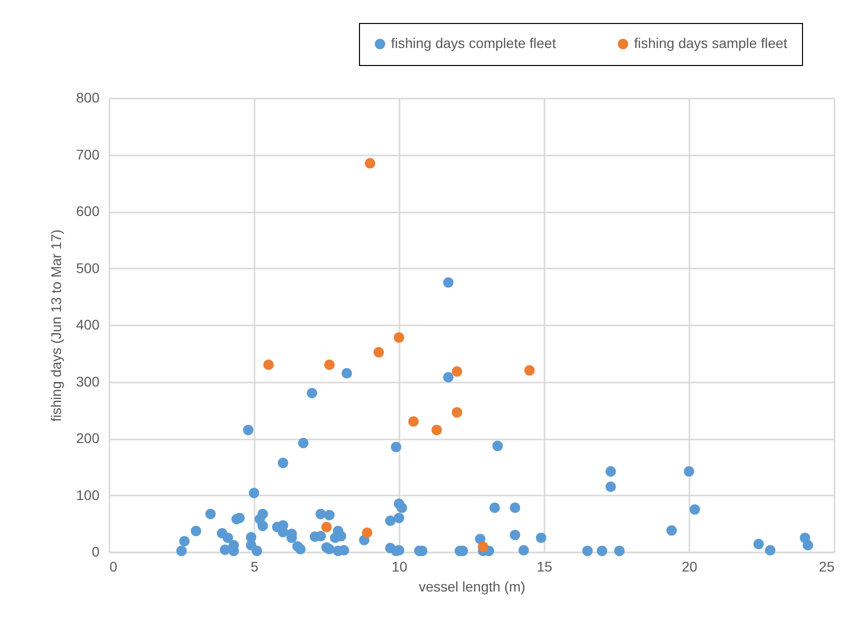  Describe the element at coordinates (88, 211) in the screenshot. I see `y-tick-label: 600` at that location.